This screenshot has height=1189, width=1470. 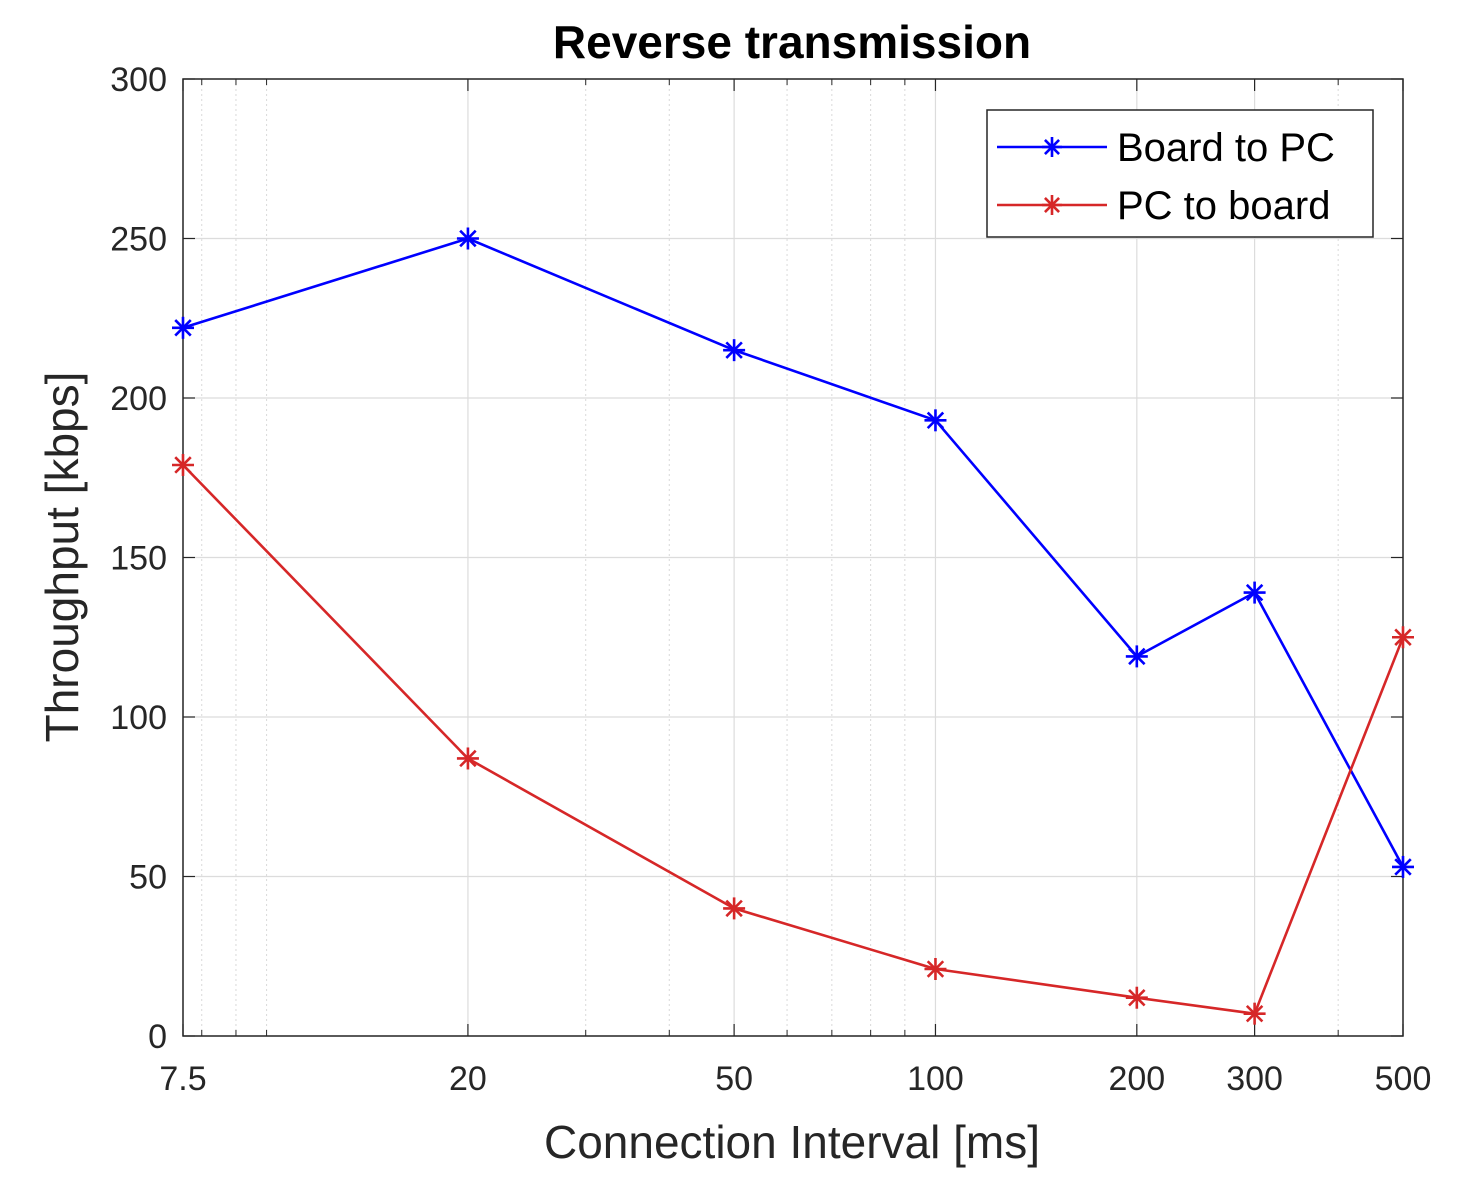 I want to click on y-tick-label: 300, so click(x=138, y=80).